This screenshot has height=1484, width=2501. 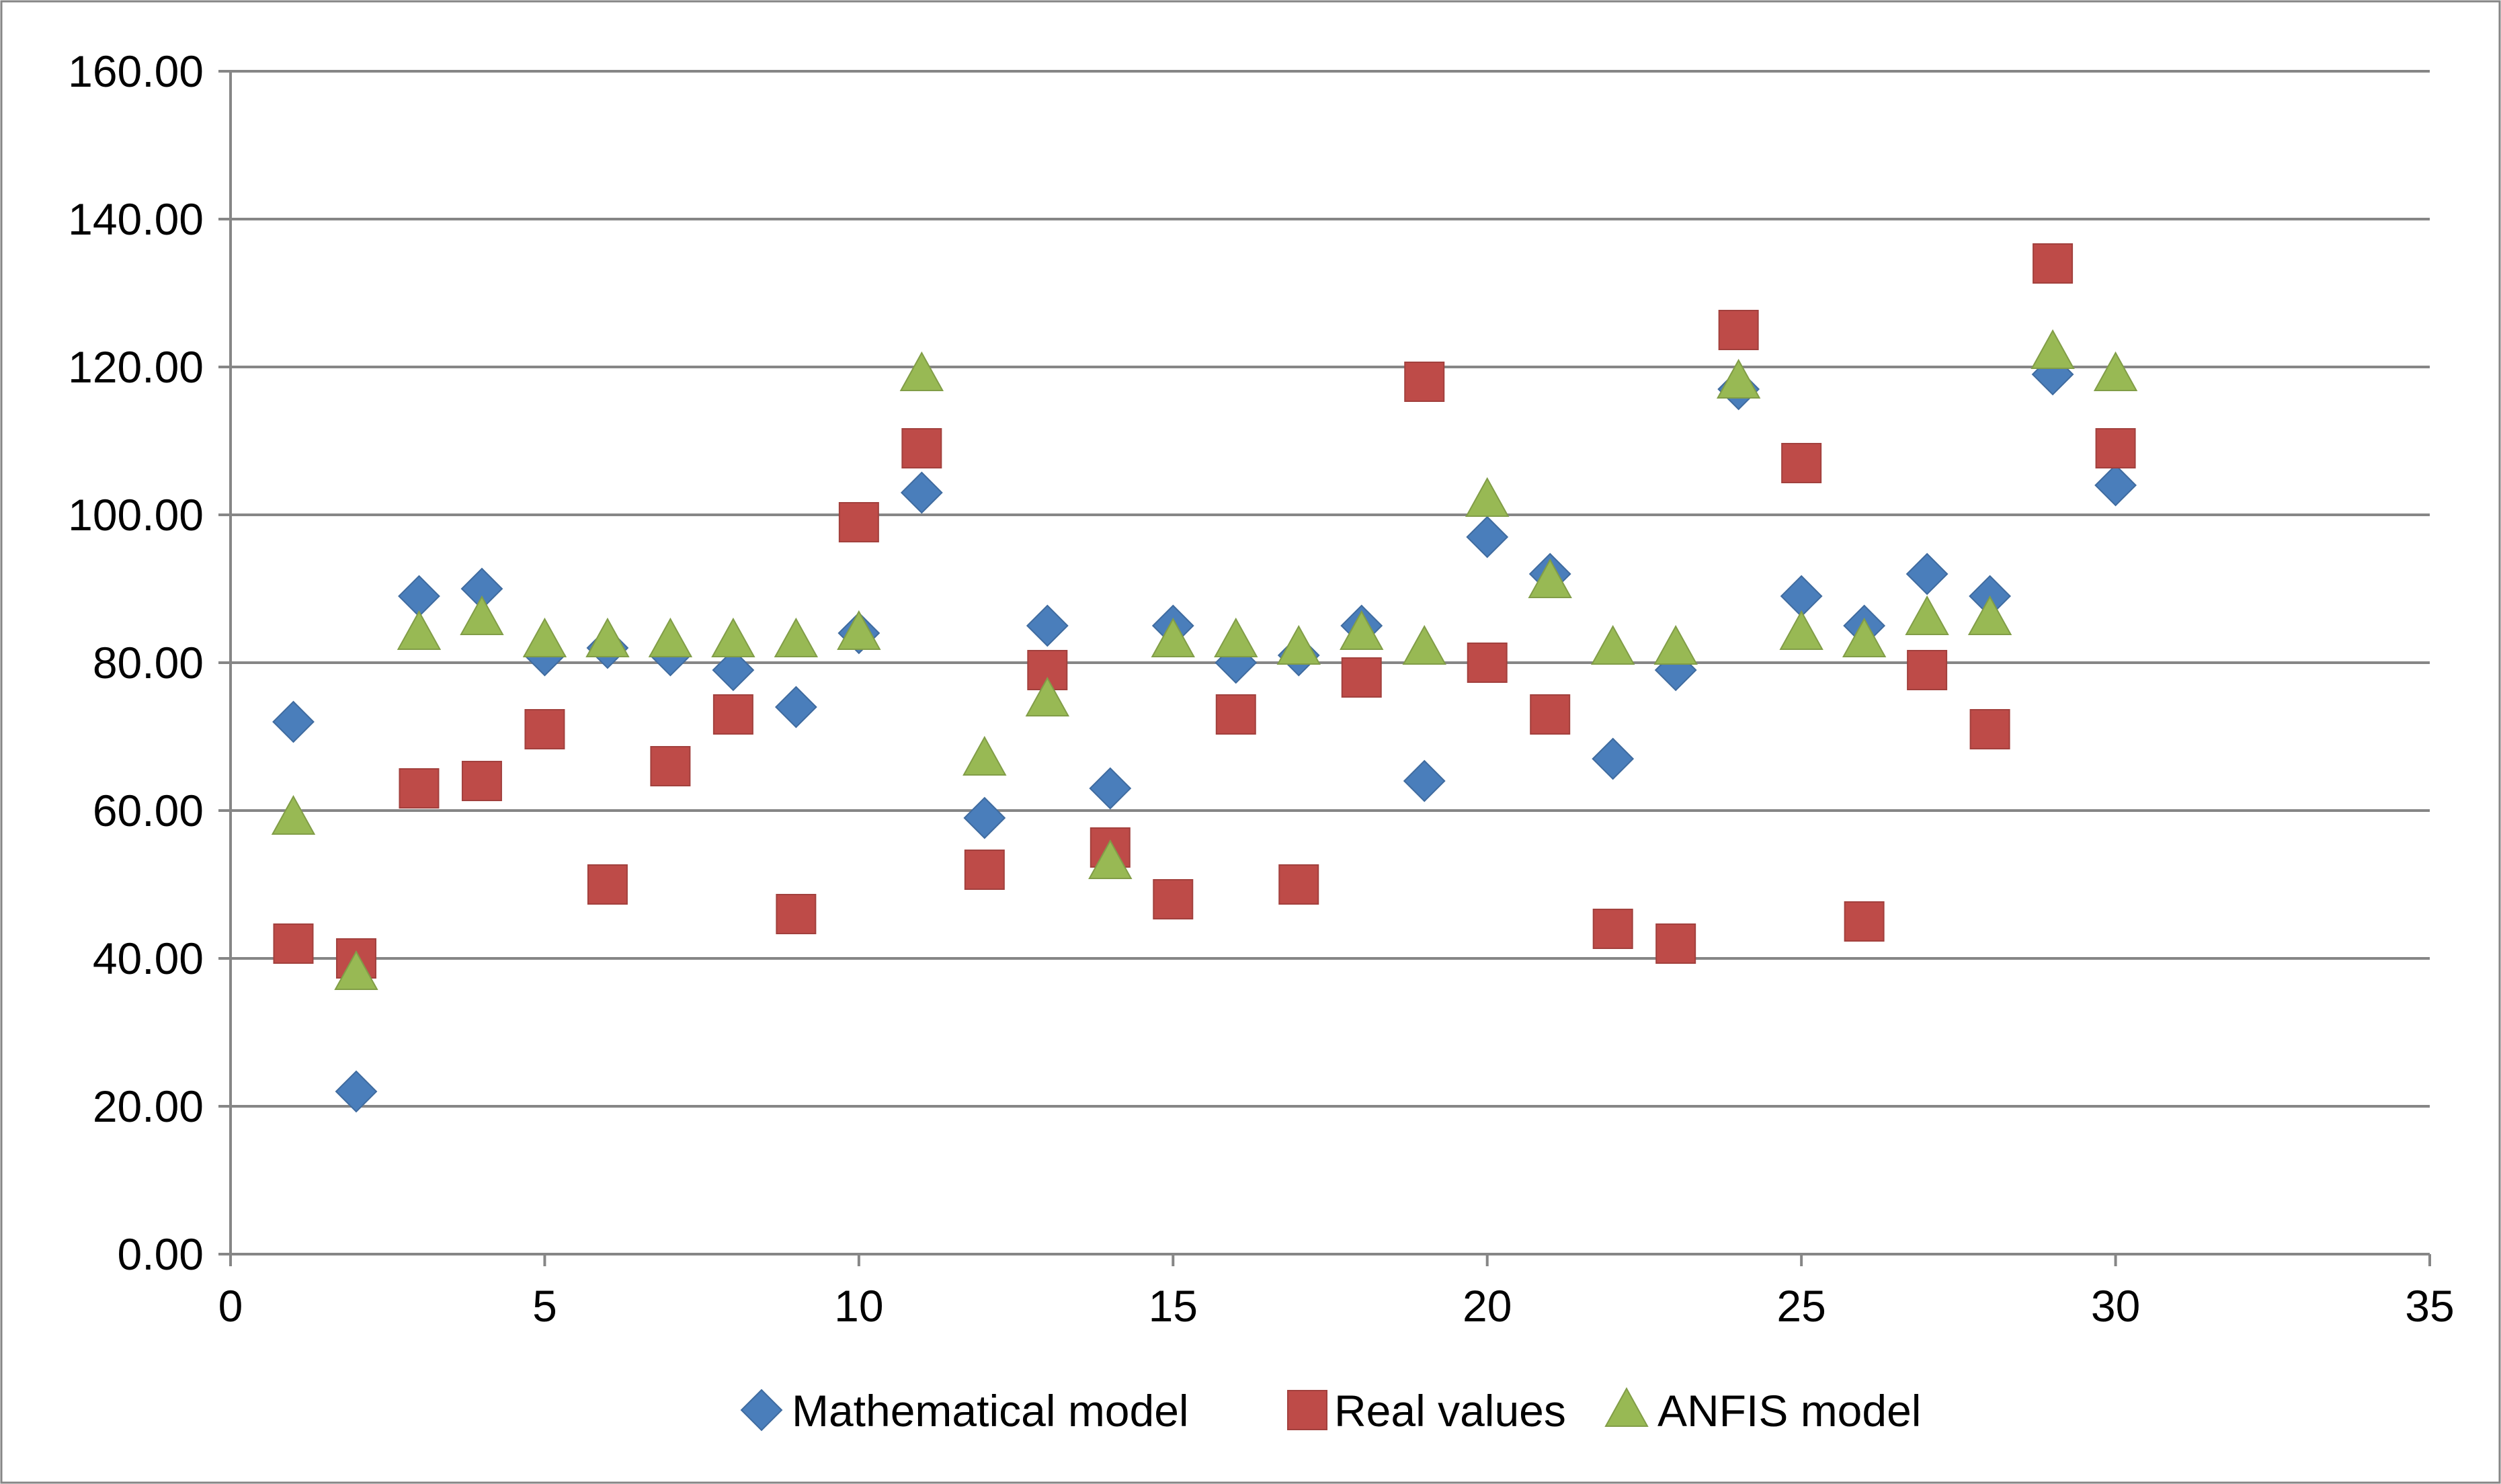 What do you see at coordinates (148, 958) in the screenshot?
I see `y-tick-label: 40.00` at bounding box center [148, 958].